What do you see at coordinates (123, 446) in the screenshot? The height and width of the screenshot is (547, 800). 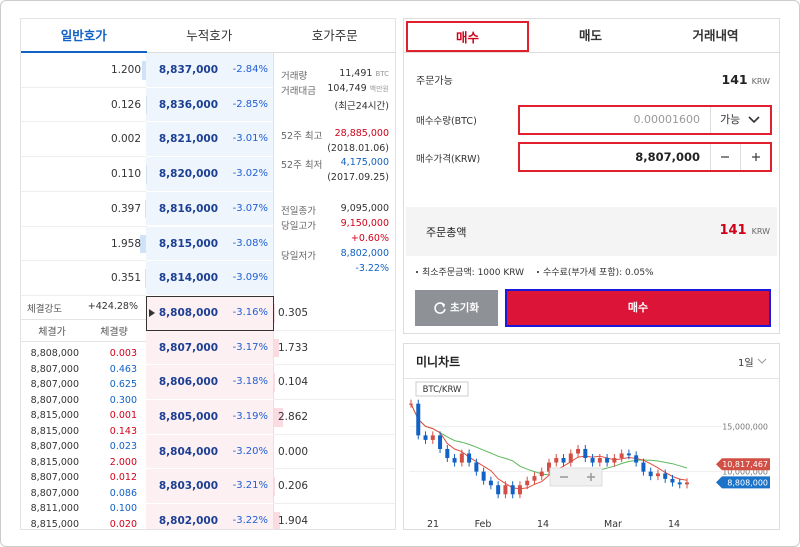 I see `trade-qty: 0.023` at bounding box center [123, 446].